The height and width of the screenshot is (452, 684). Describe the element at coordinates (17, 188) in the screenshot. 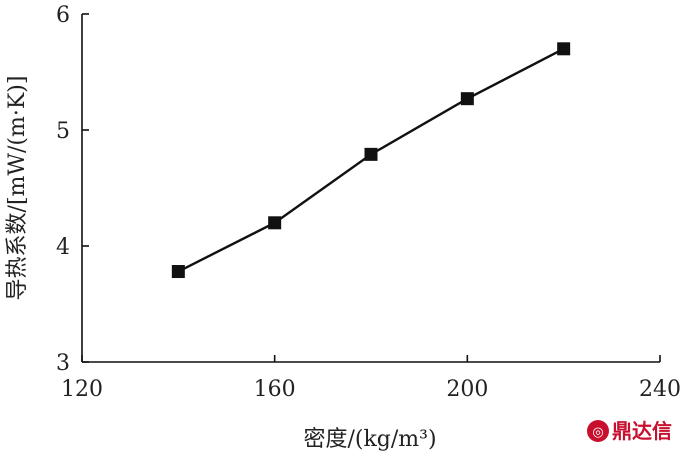

I see `y-axis-title: 导热系数/[mW/(m·K)]` at that location.